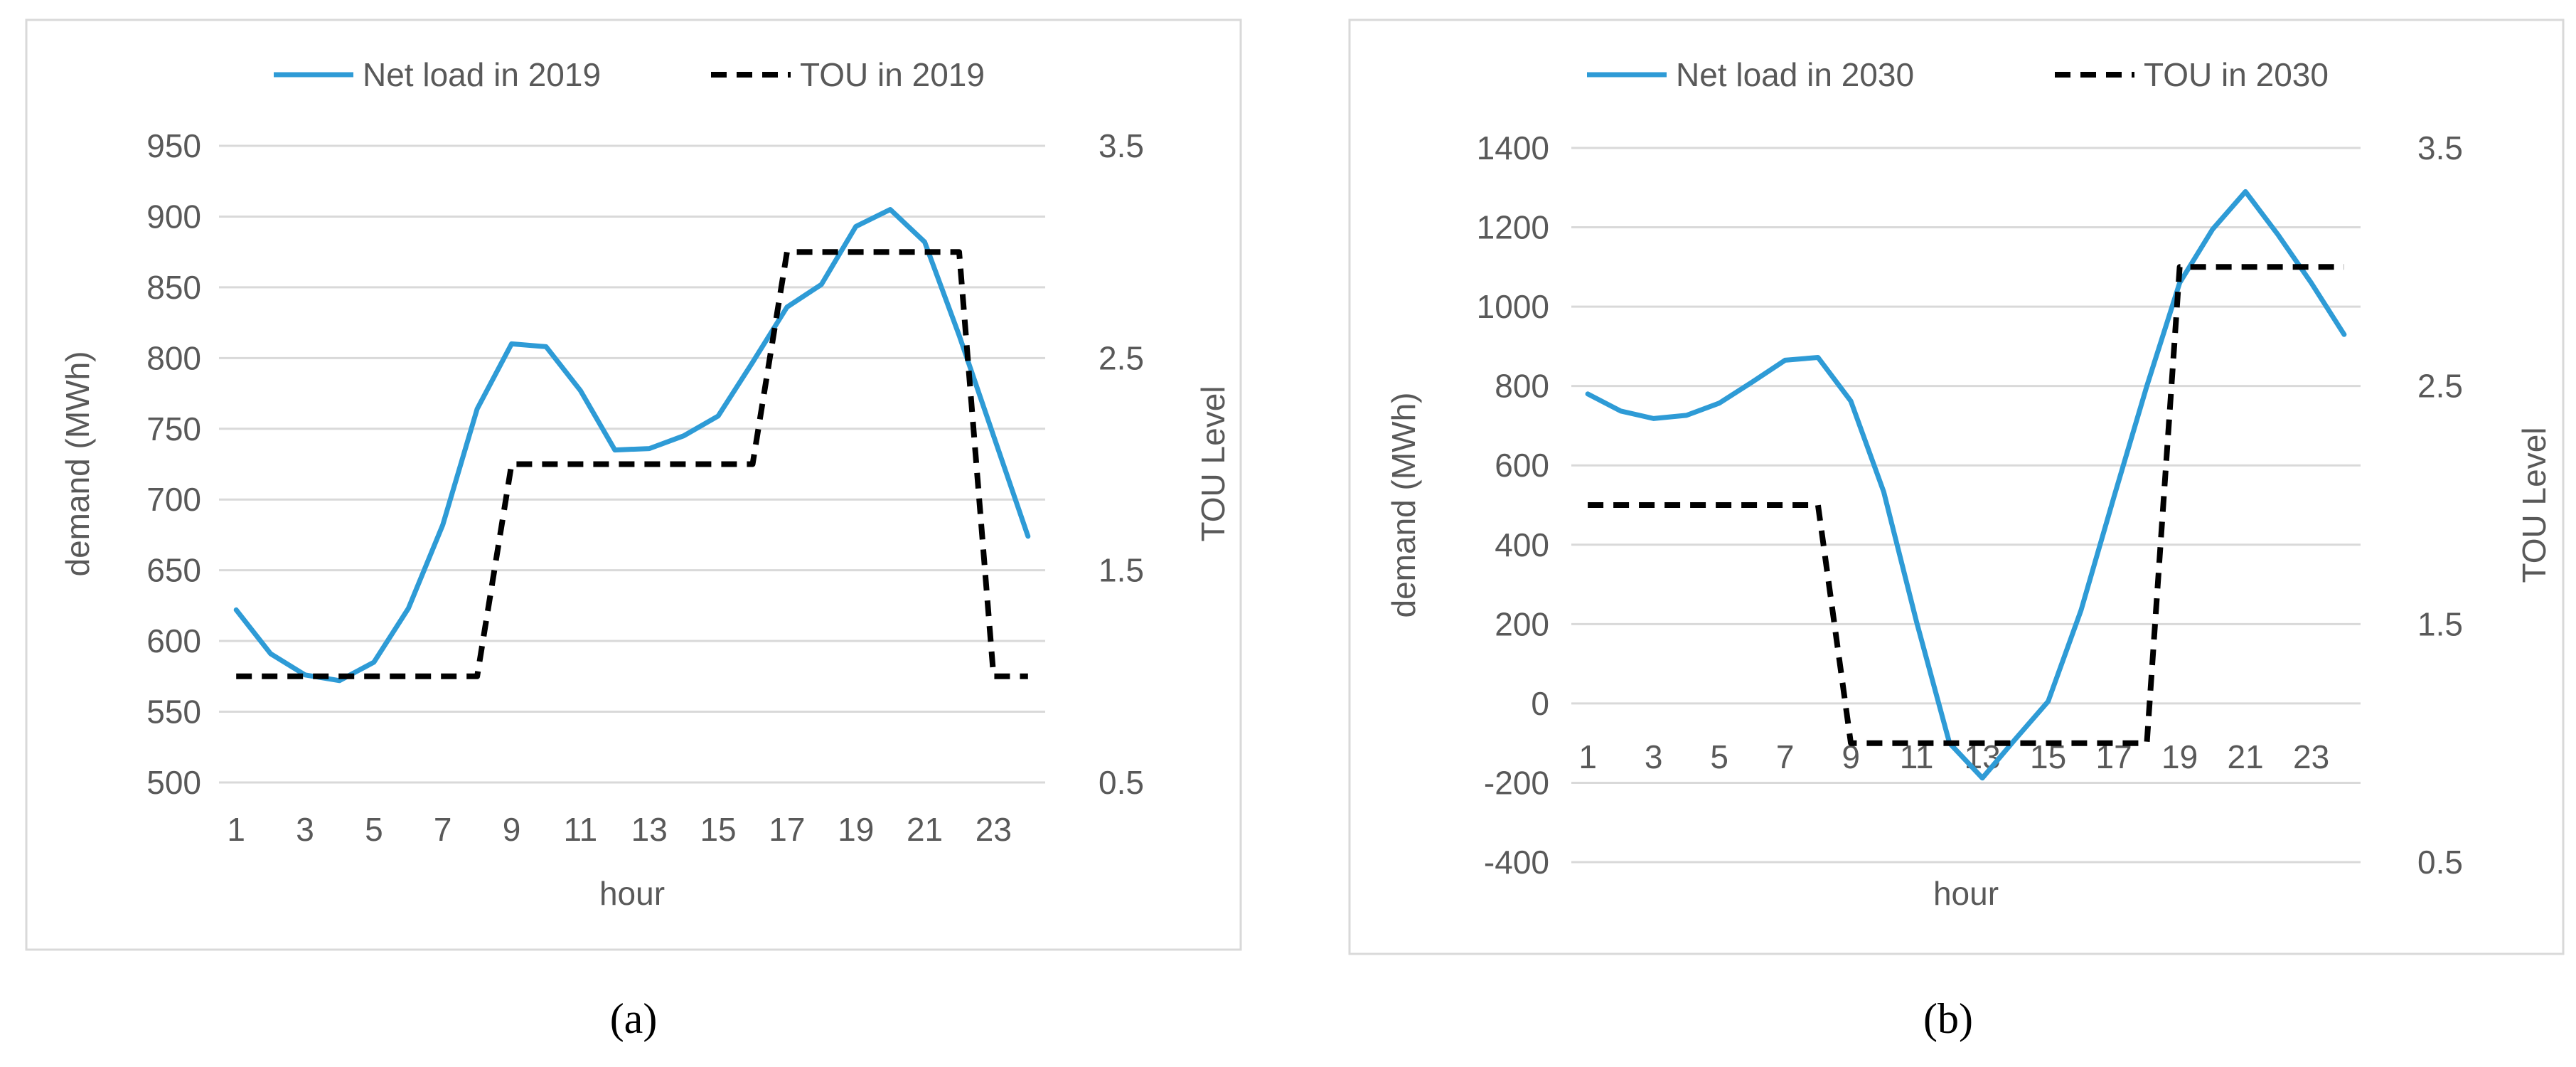 The height and width of the screenshot is (1067, 2576). I want to click on y-tick-label: 1400, so click(1513, 147).